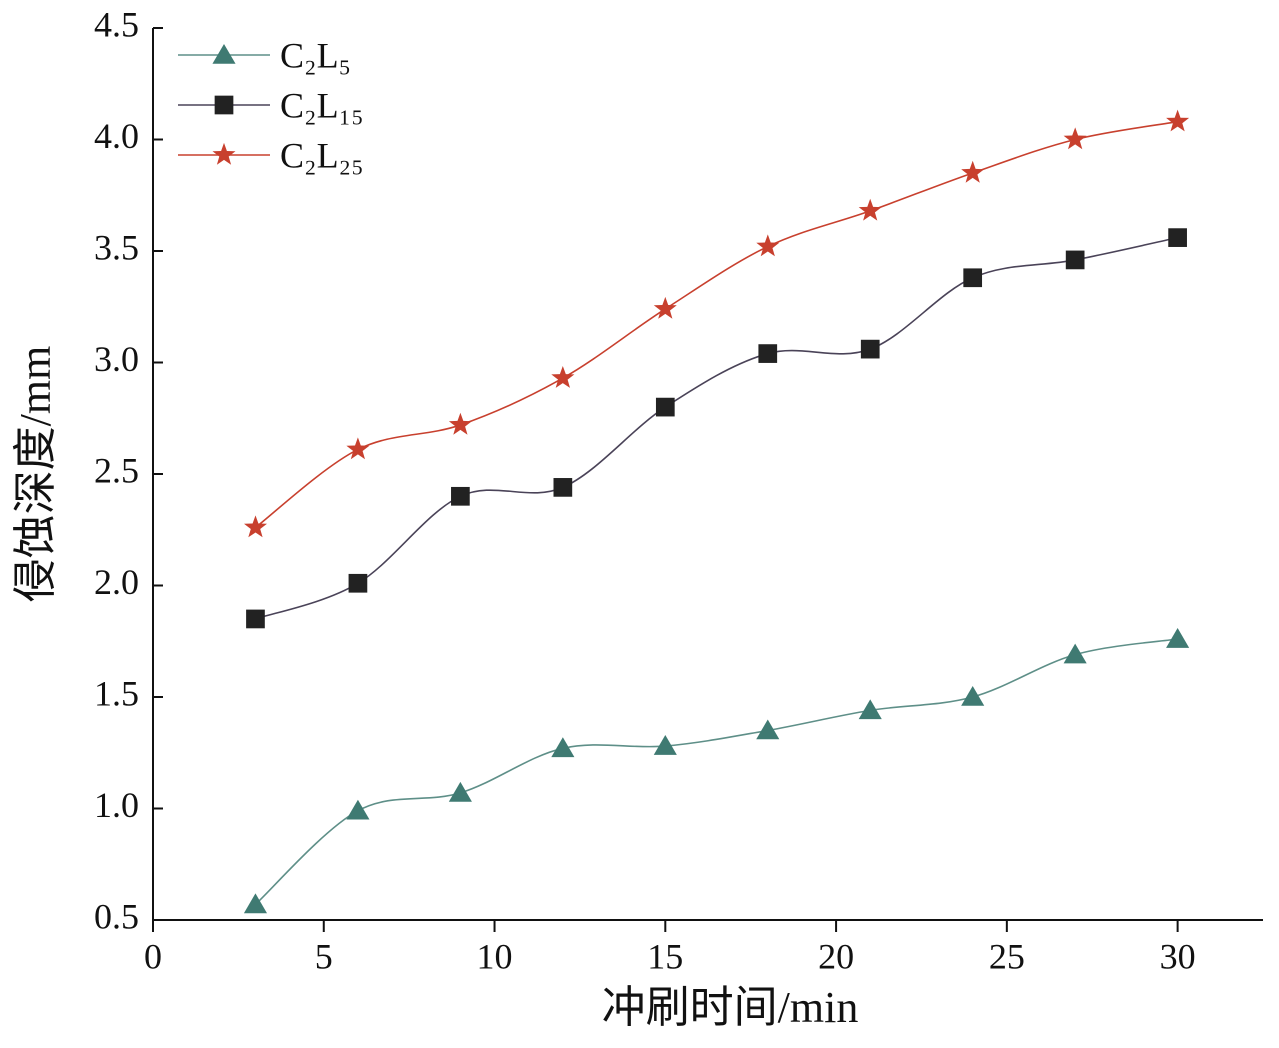 This screenshot has height=1048, width=1279. Describe the element at coordinates (116, 693) in the screenshot. I see `y-tick-label: 1.5` at that location.